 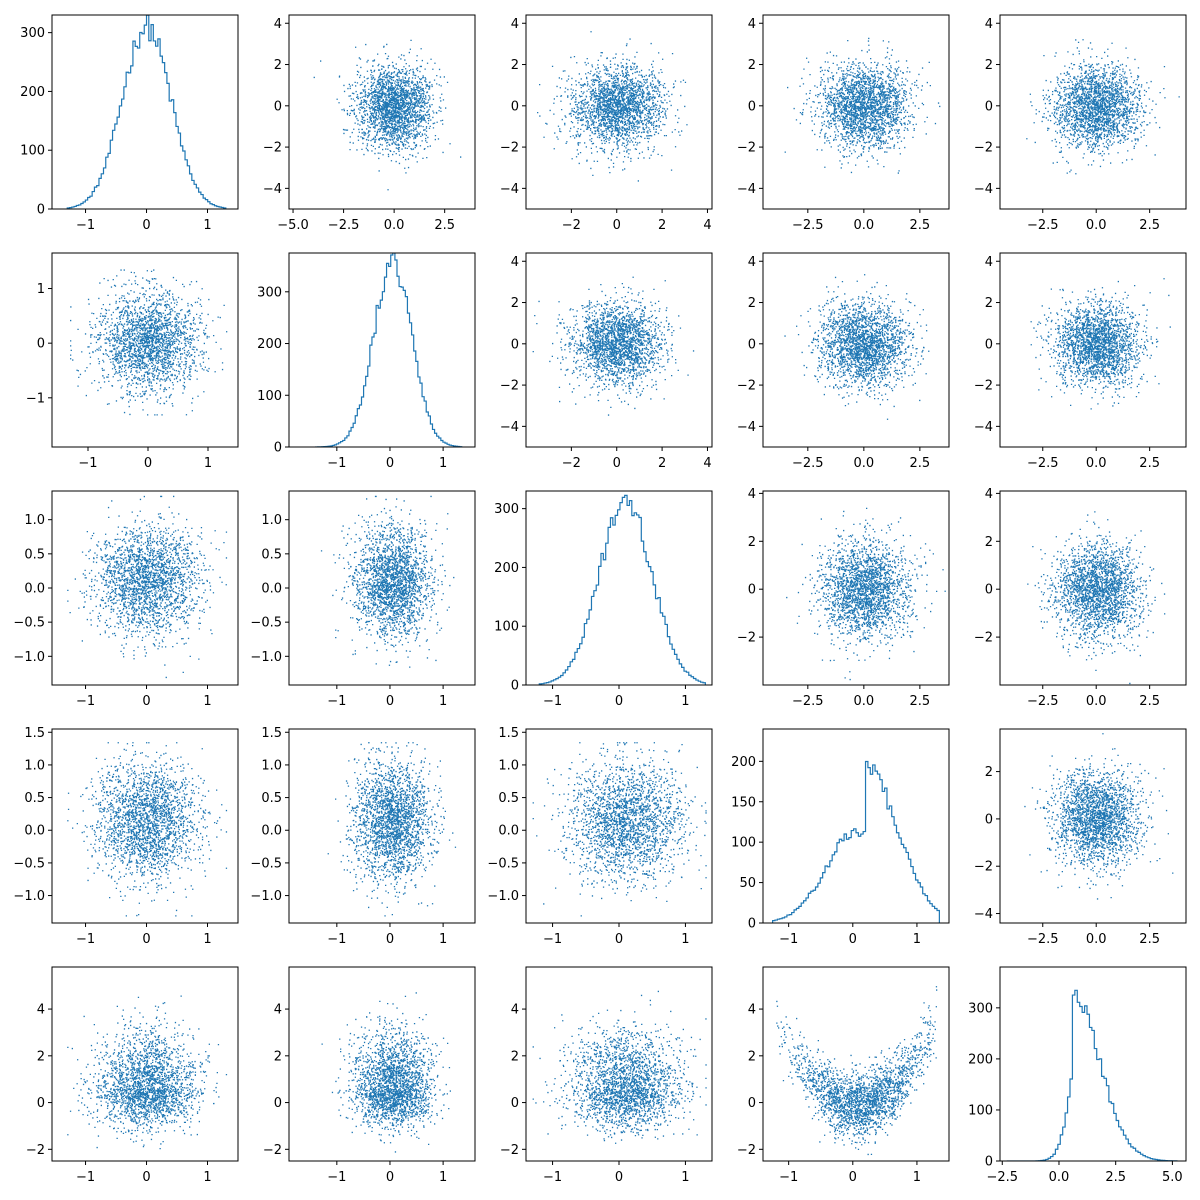 I want to click on subplot-r4-c4: −2.5 0.0 2.5 5.0 0 100 200 300, so click(x=1077, y=1075).